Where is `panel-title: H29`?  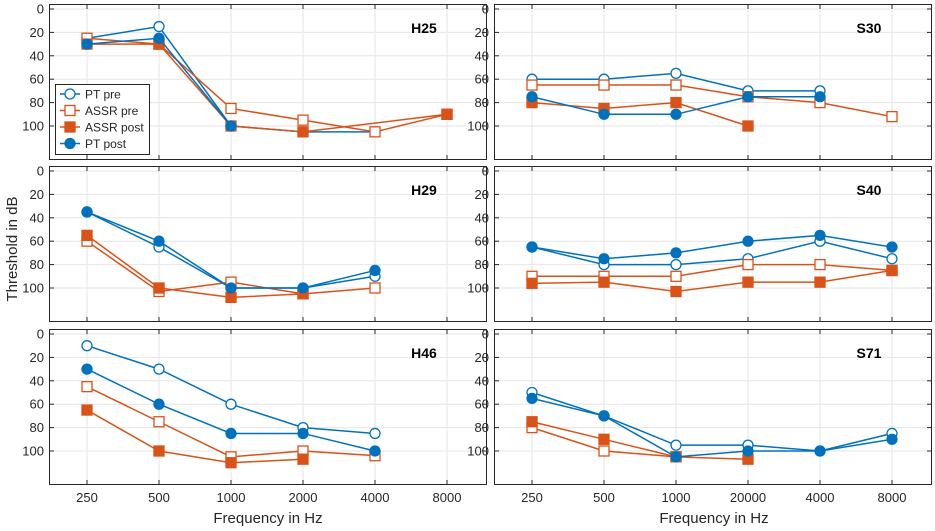 panel-title: H29 is located at coordinates (424, 190).